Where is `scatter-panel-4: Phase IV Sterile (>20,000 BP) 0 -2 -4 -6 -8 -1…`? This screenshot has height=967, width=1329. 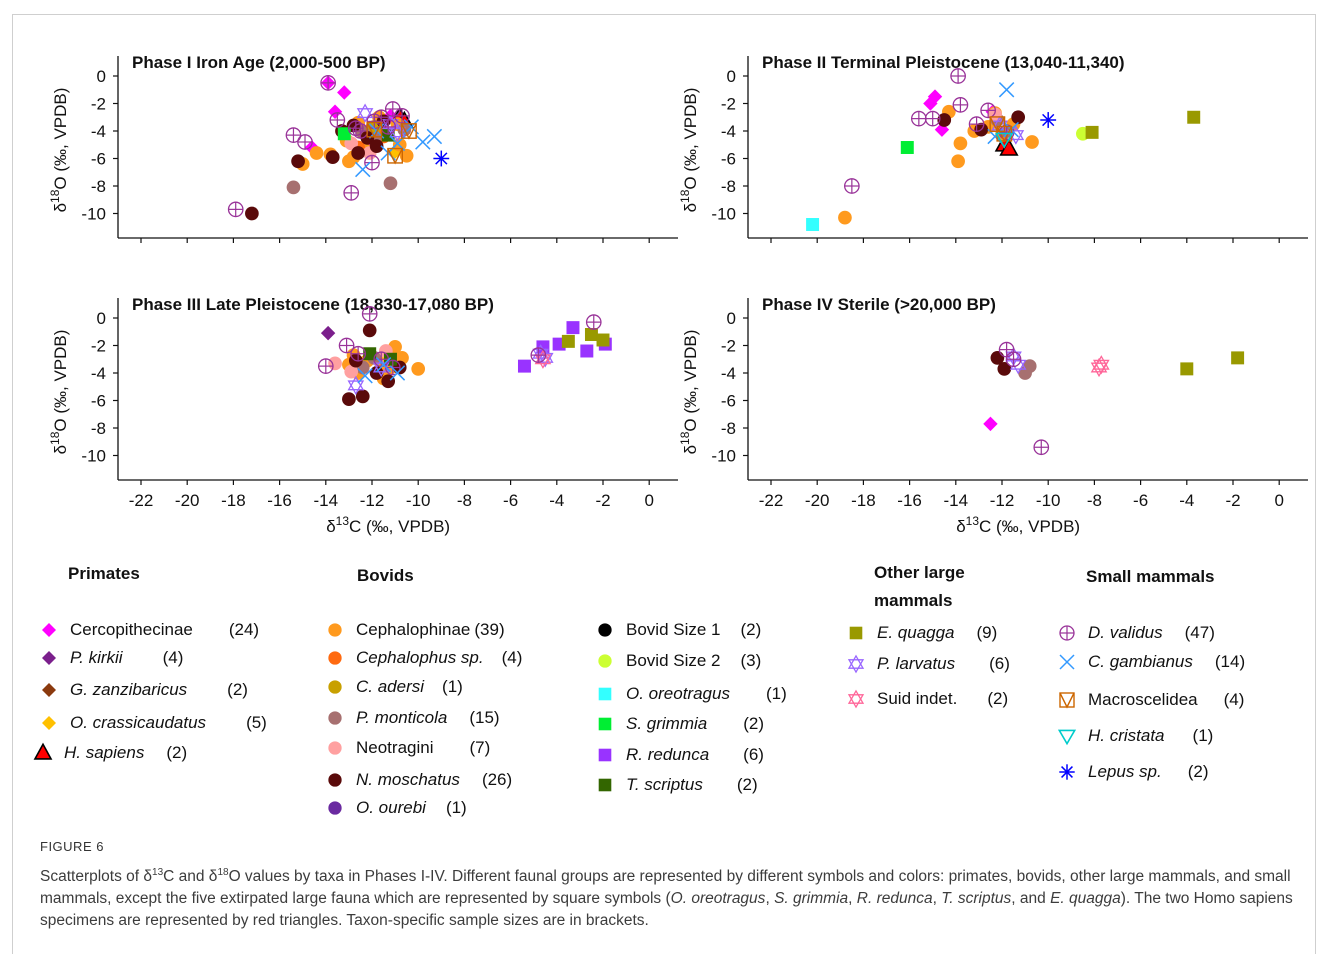 scatter-panel-4: Phase IV Sterile (>20,000 BP) 0 -2 -4 -6 -8 -1… is located at coordinates (993, 415).